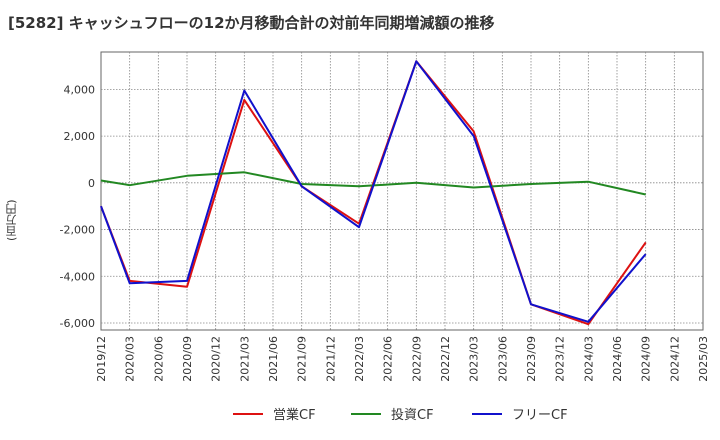 Image resolution: width=720 pixels, height=440 pixels. I want to click on x-tick-label: 2021/12, so click(330, 359).